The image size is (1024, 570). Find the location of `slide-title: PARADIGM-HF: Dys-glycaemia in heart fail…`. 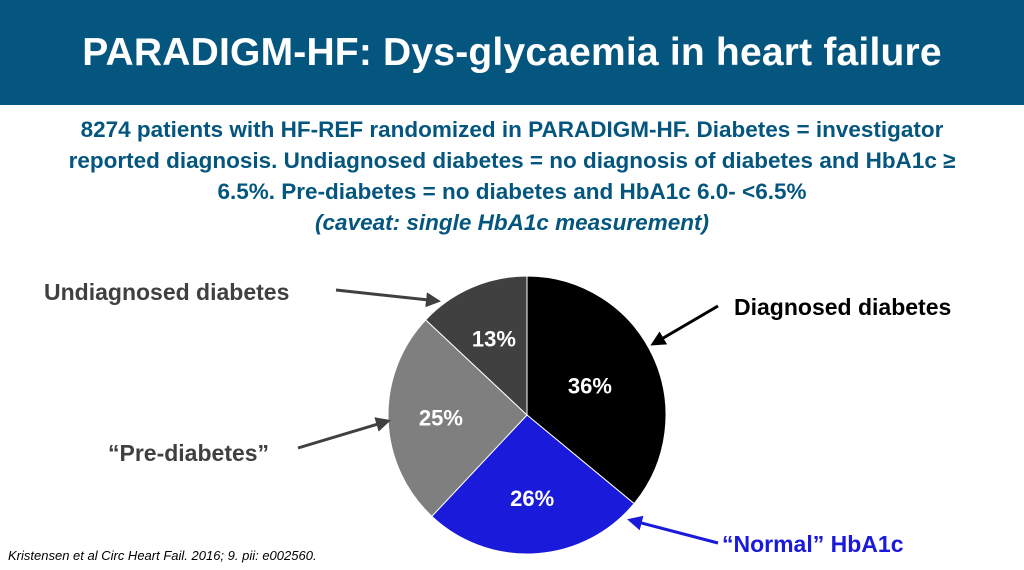

slide-title: PARADIGM-HF: Dys-glycaemia in heart fail… is located at coordinates (512, 52).